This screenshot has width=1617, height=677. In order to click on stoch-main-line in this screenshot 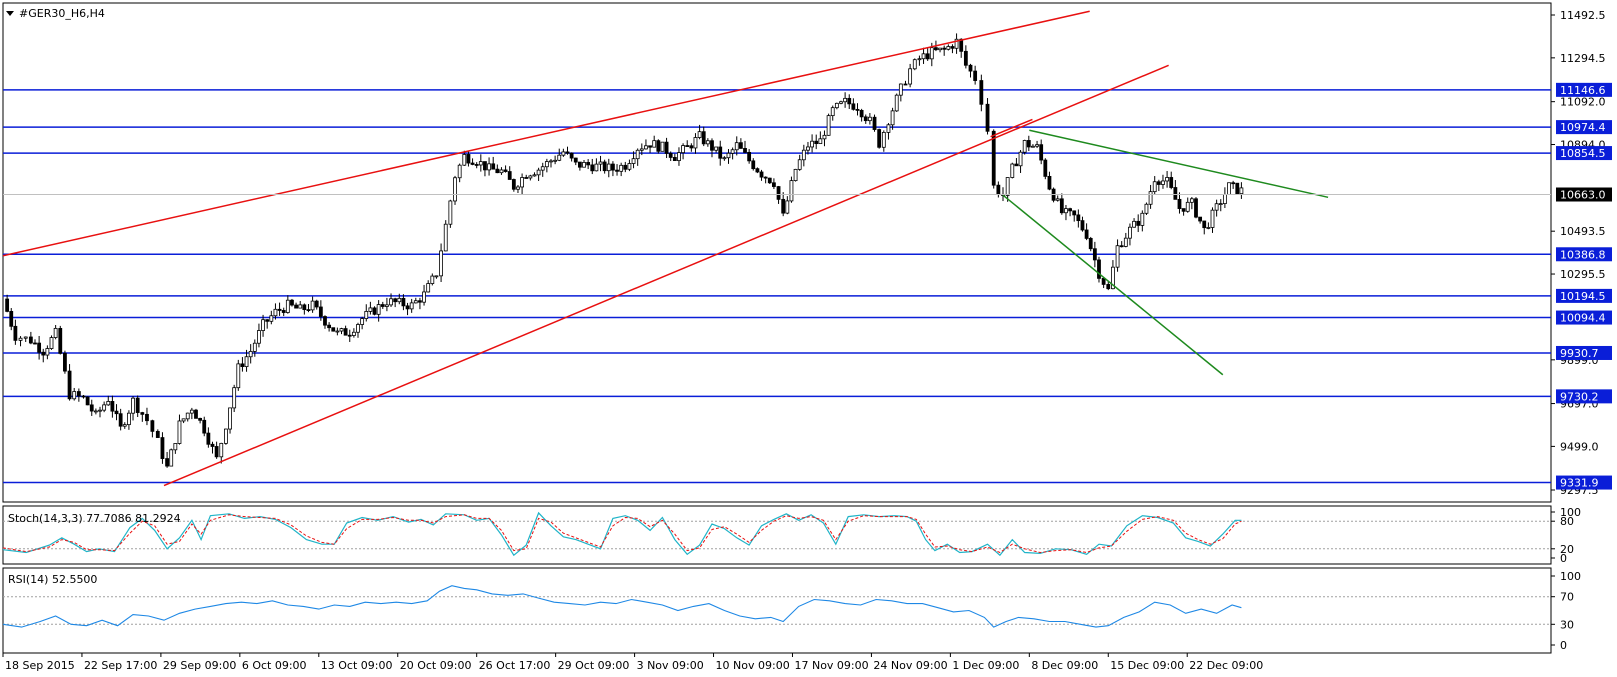, I will do `click(622, 534)`.